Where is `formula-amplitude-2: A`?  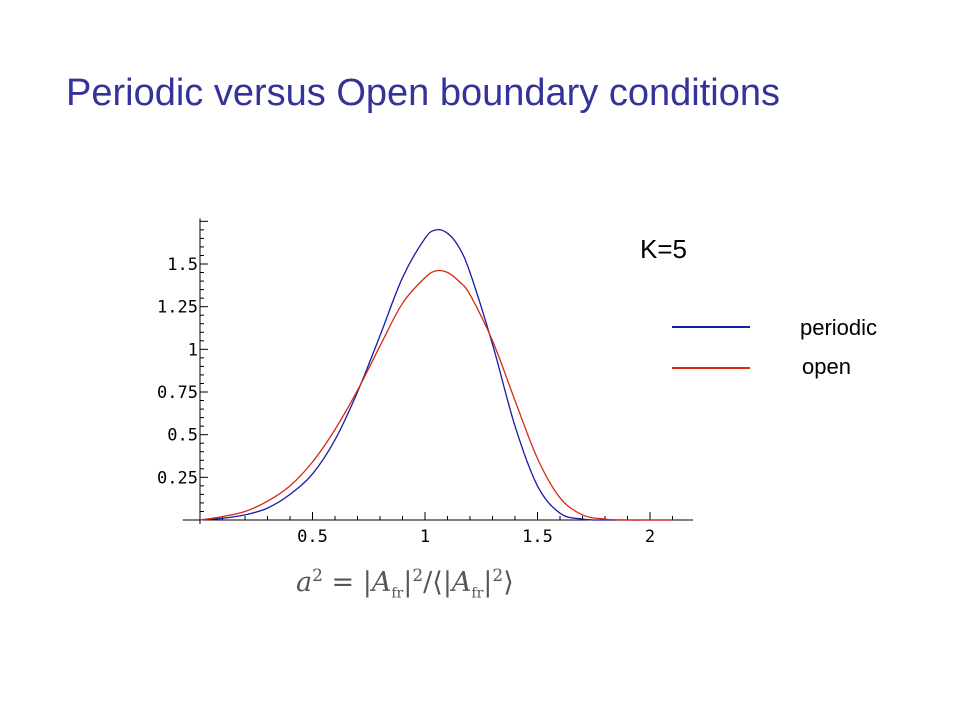 formula-amplitude-2: A is located at coordinates (461, 582).